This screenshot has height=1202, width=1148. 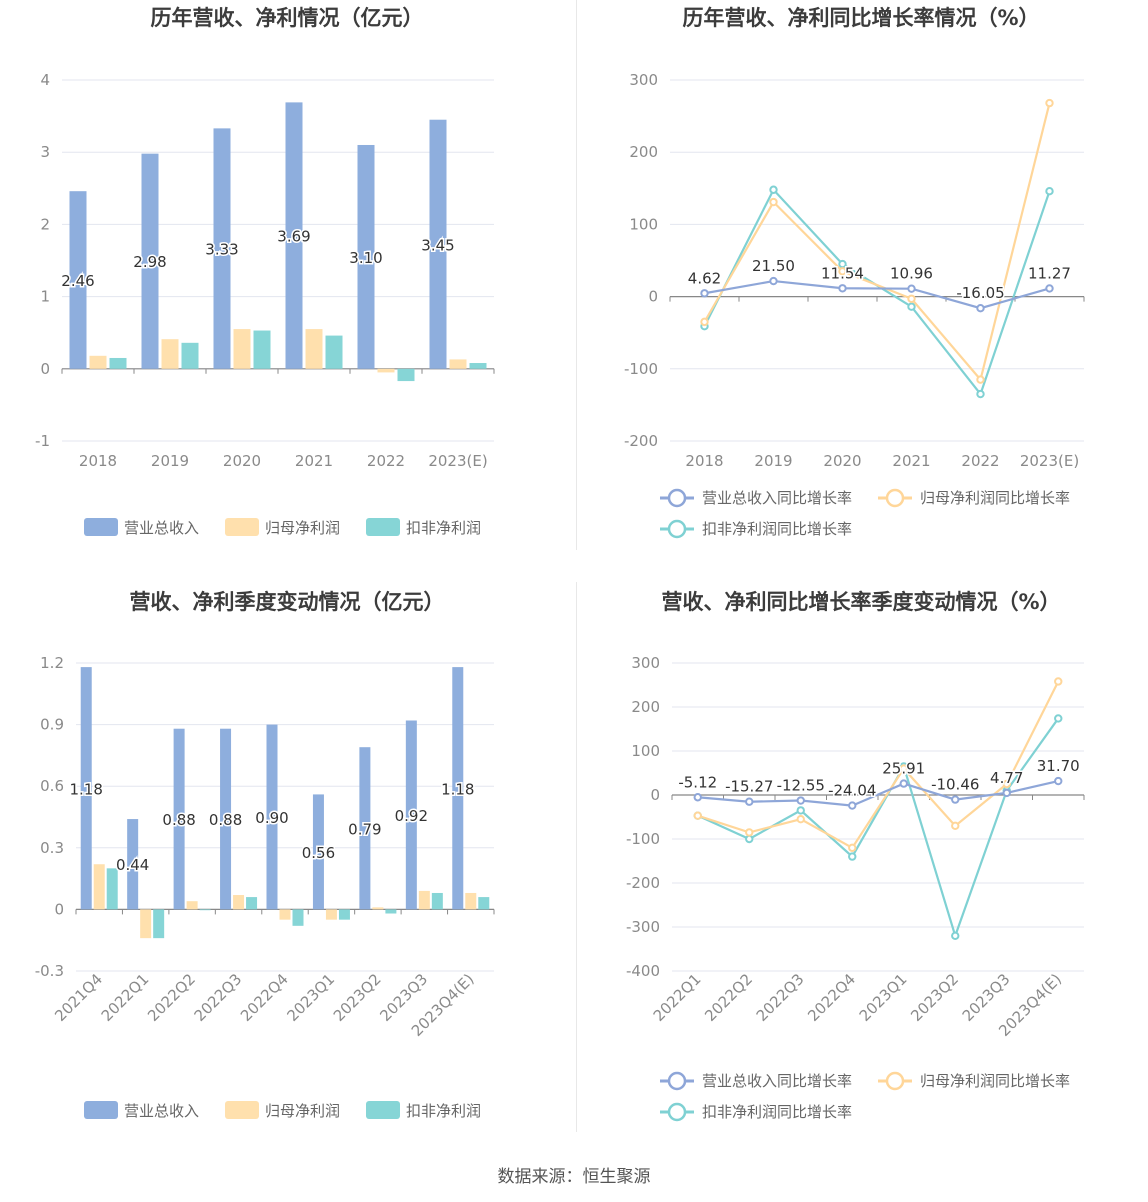 What do you see at coordinates (302, 528) in the screenshot?
I see `legend-label: 归母净利润` at bounding box center [302, 528].